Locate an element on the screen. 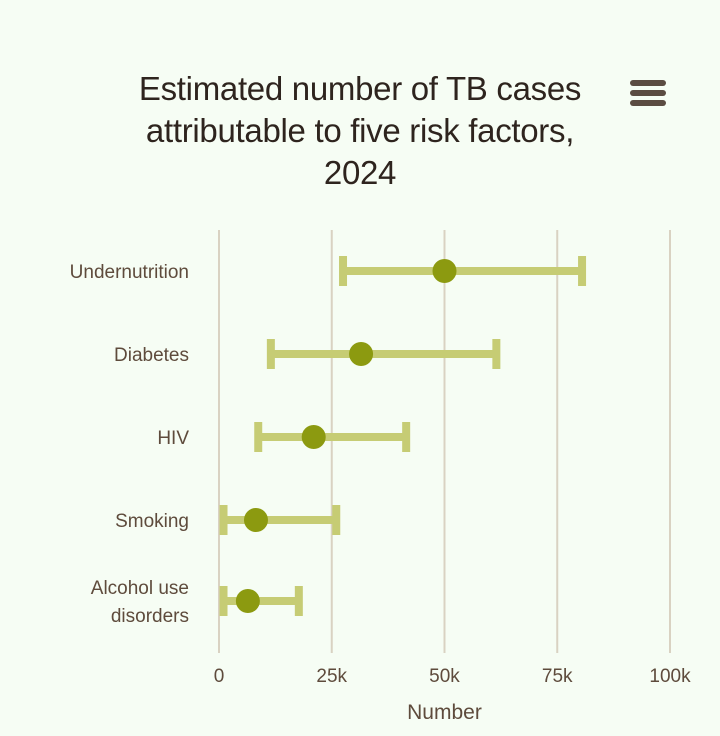 The image size is (720, 736). x-tick-label: 75k is located at coordinates (557, 676).